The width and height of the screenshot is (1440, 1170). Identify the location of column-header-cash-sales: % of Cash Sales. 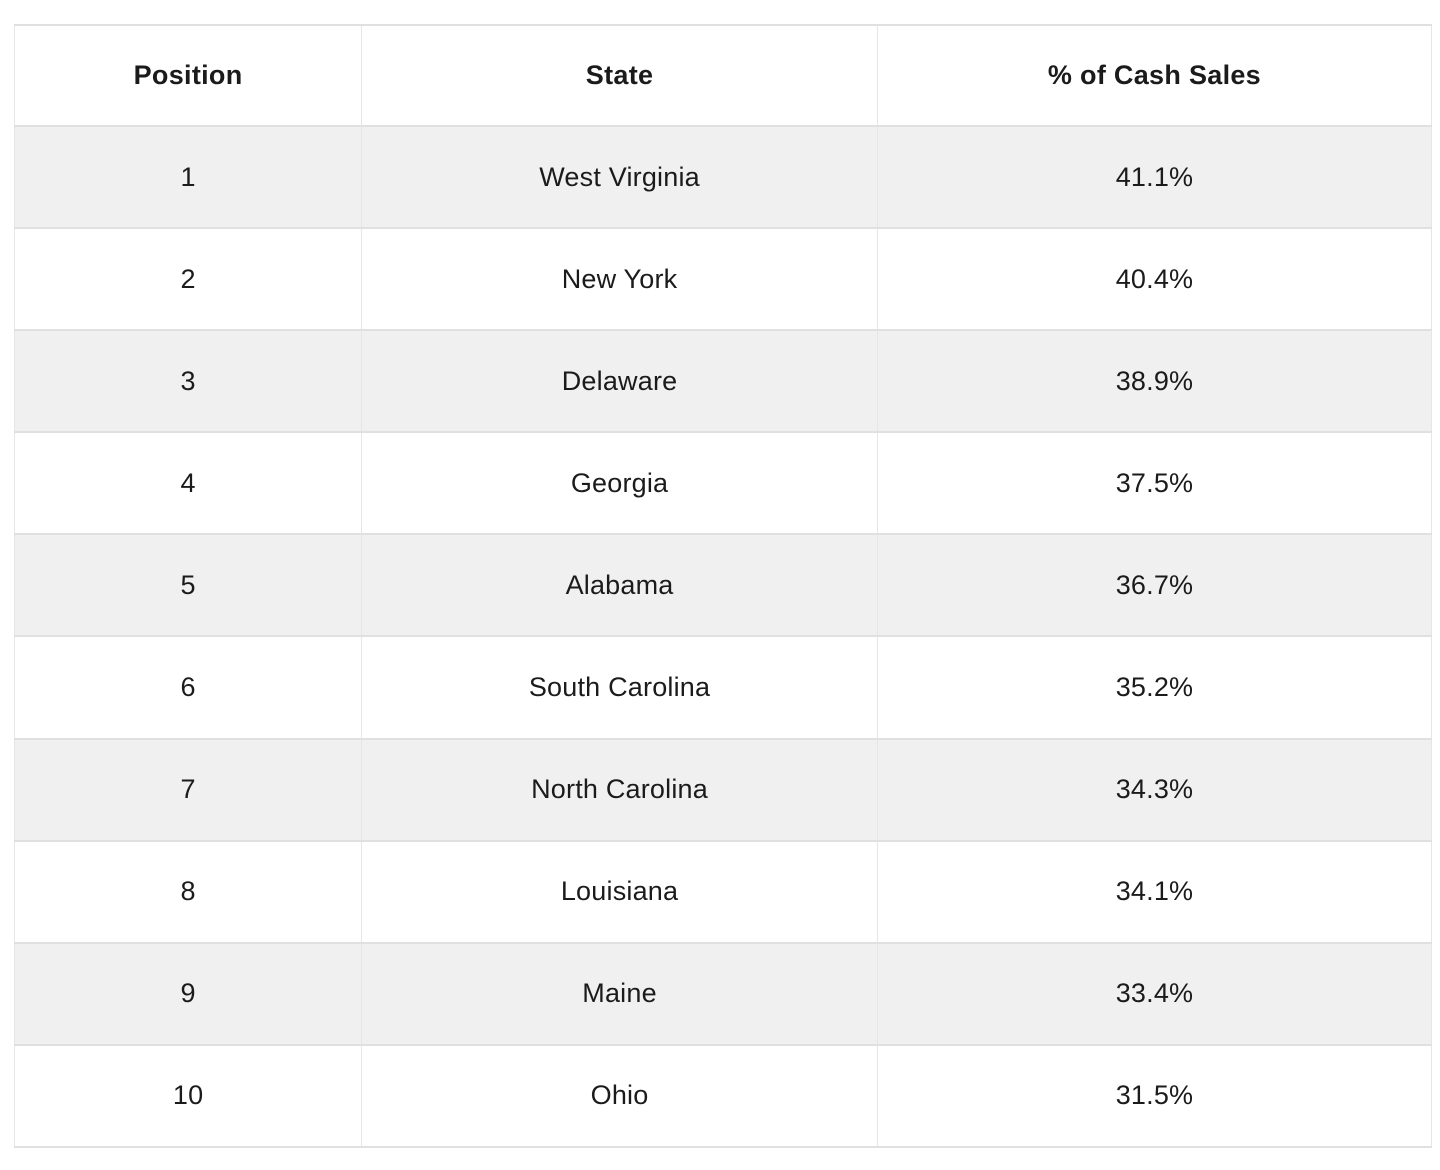
(1154, 75).